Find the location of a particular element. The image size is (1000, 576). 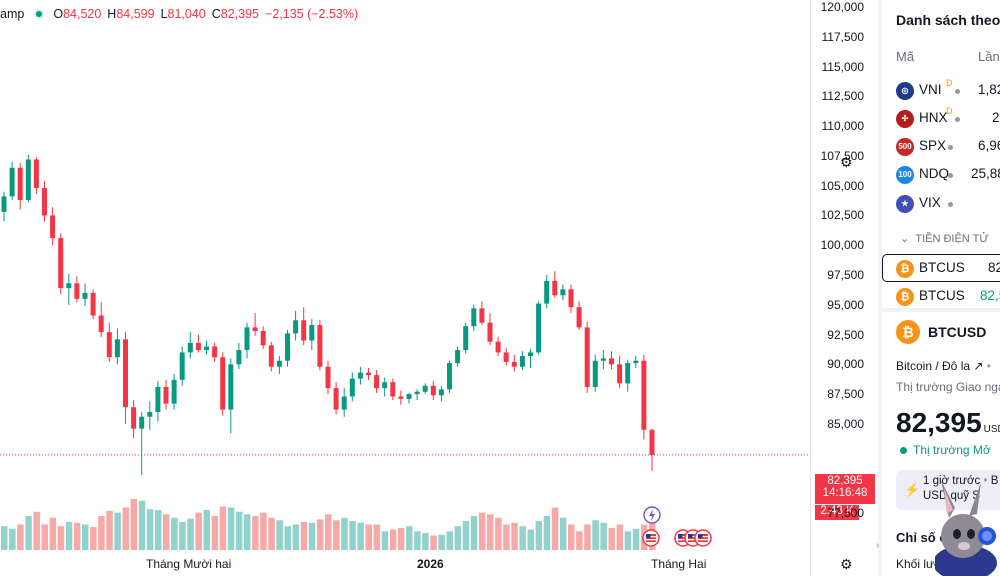

last-price-tag: 82,395 14:16:48 is located at coordinates (845, 489).